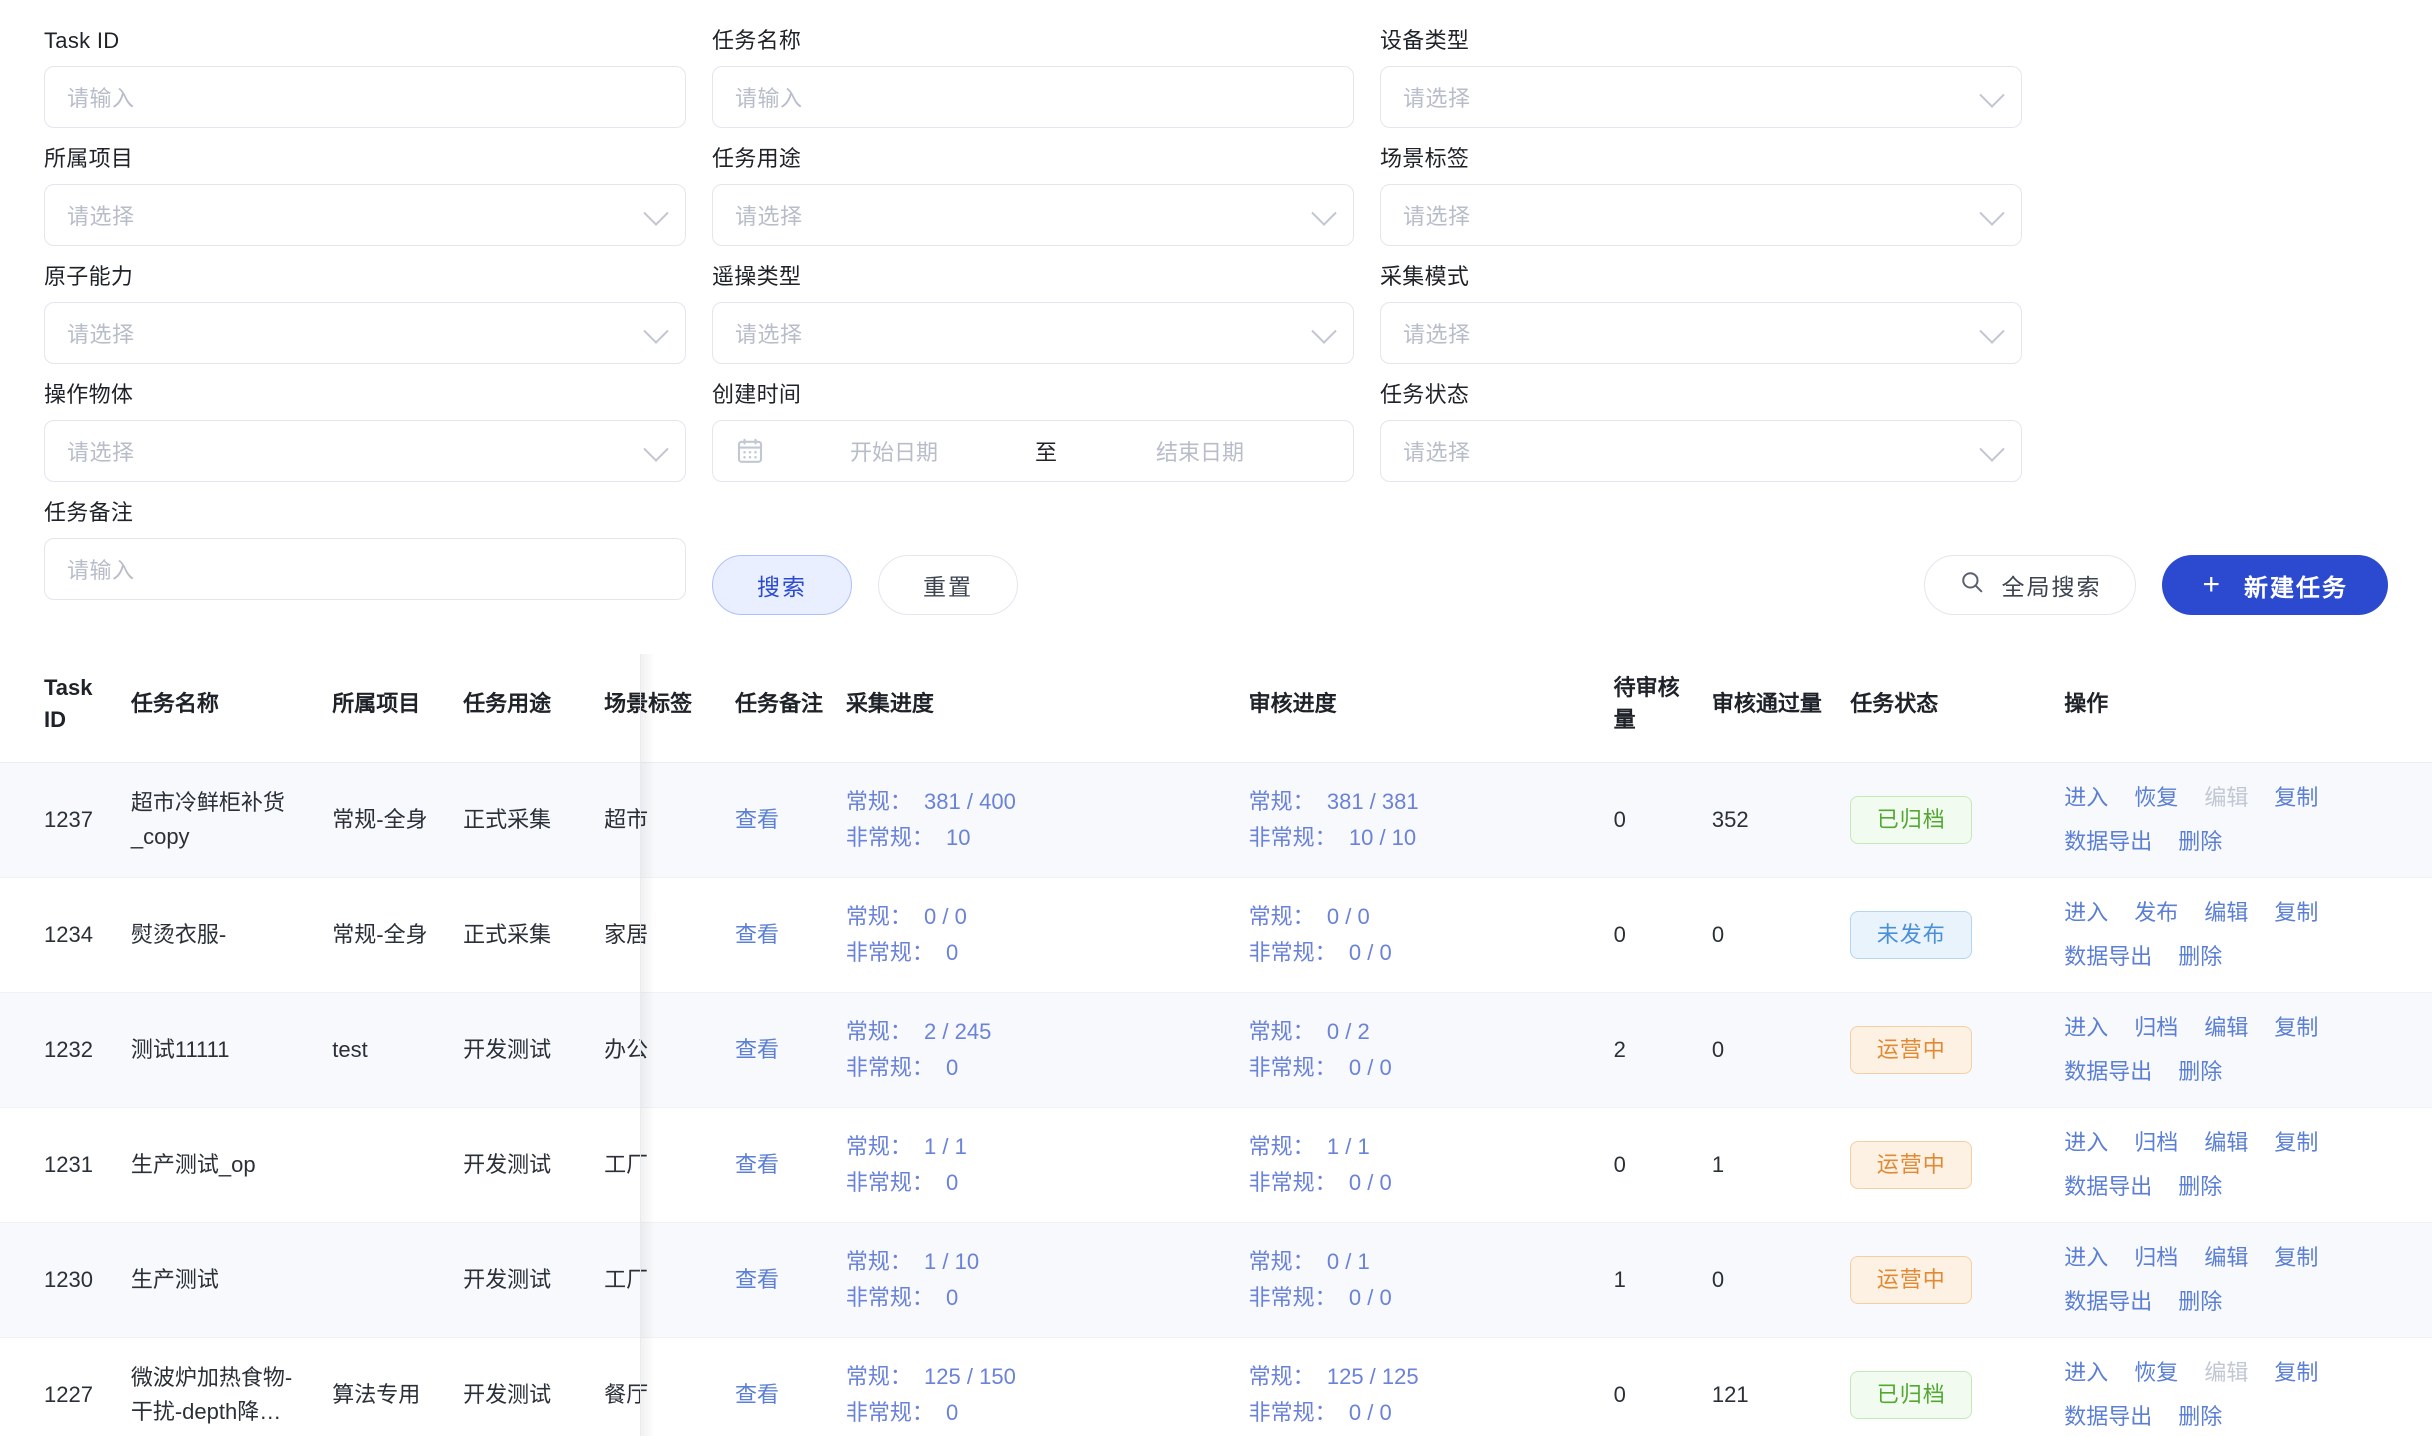 The height and width of the screenshot is (1436, 2432). I want to click on select-task-usage: 请选择, so click(1033, 215).